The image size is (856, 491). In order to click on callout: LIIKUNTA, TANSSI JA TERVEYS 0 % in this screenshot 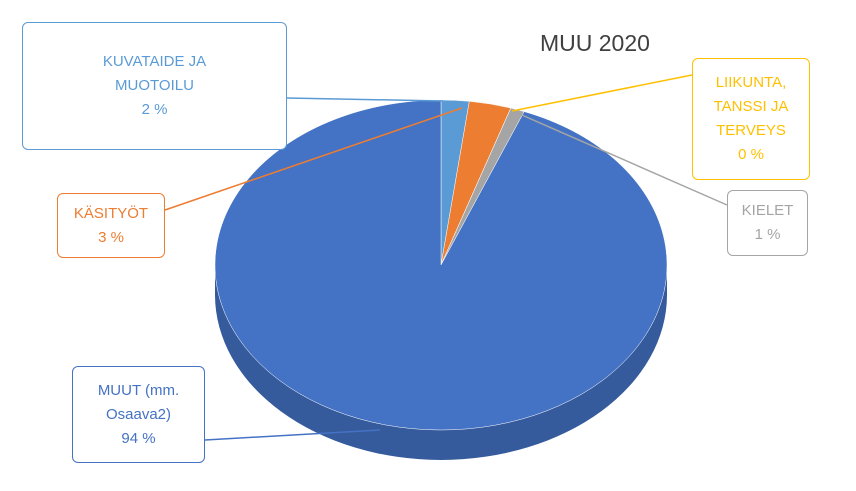, I will do `click(751, 119)`.